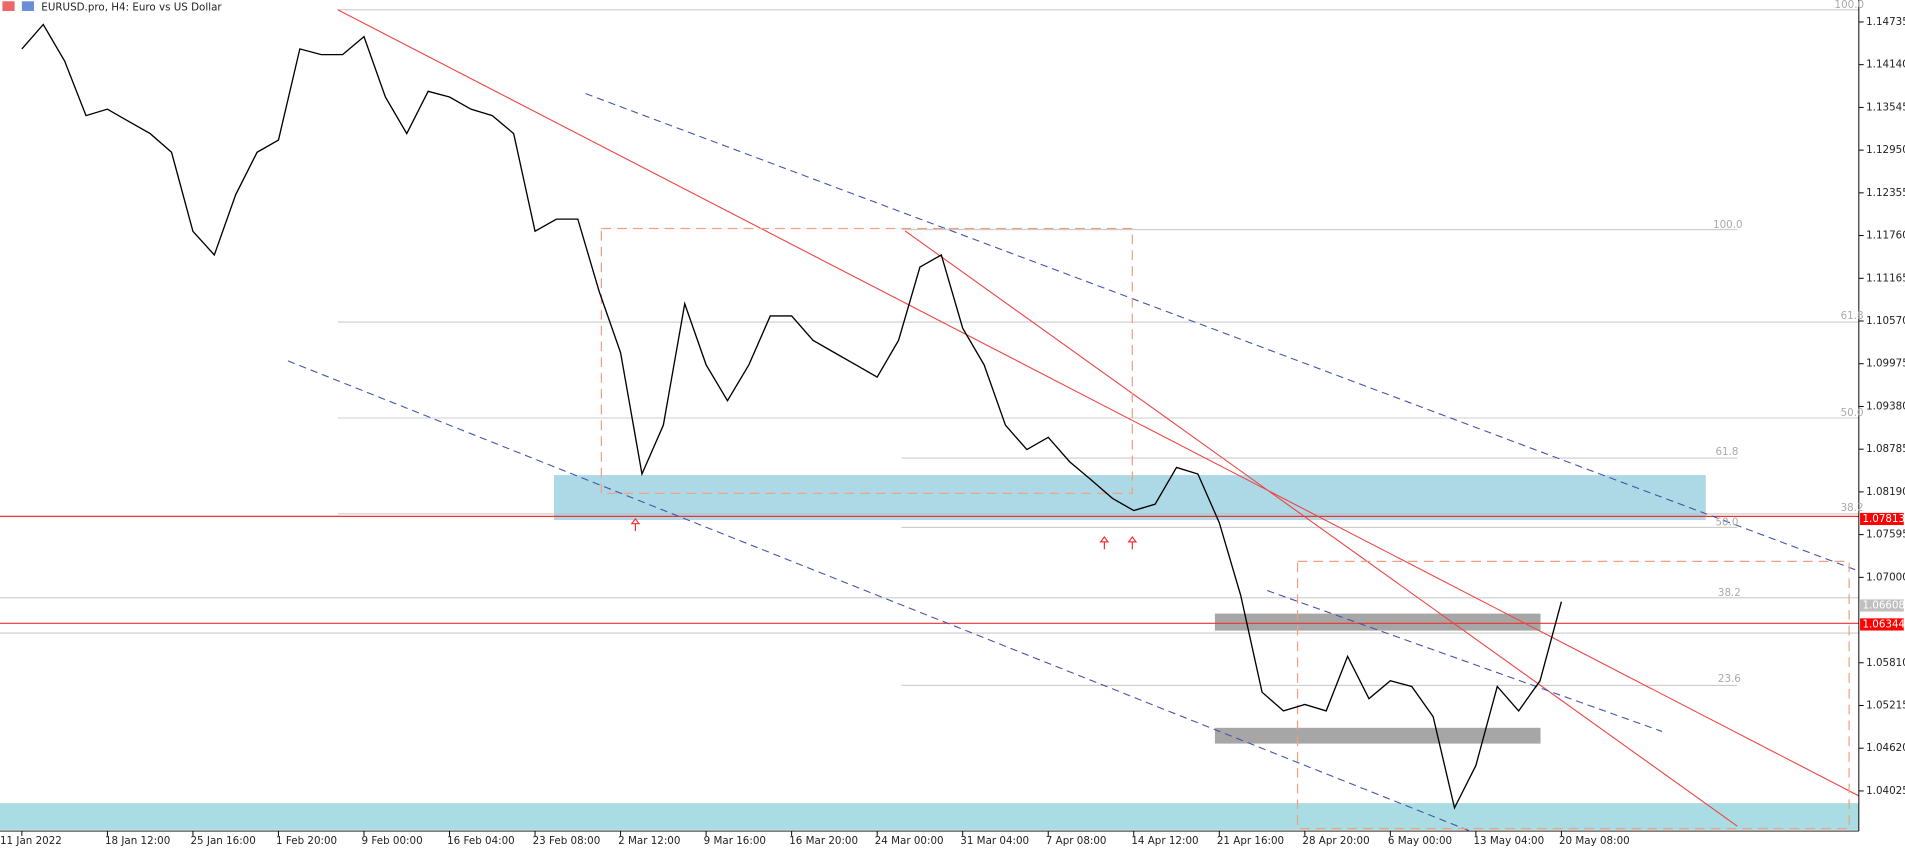 The image size is (1905, 853). Describe the element at coordinates (1076, 841) in the screenshot. I see `x-tick-label: 7 Apr 08:00` at that location.